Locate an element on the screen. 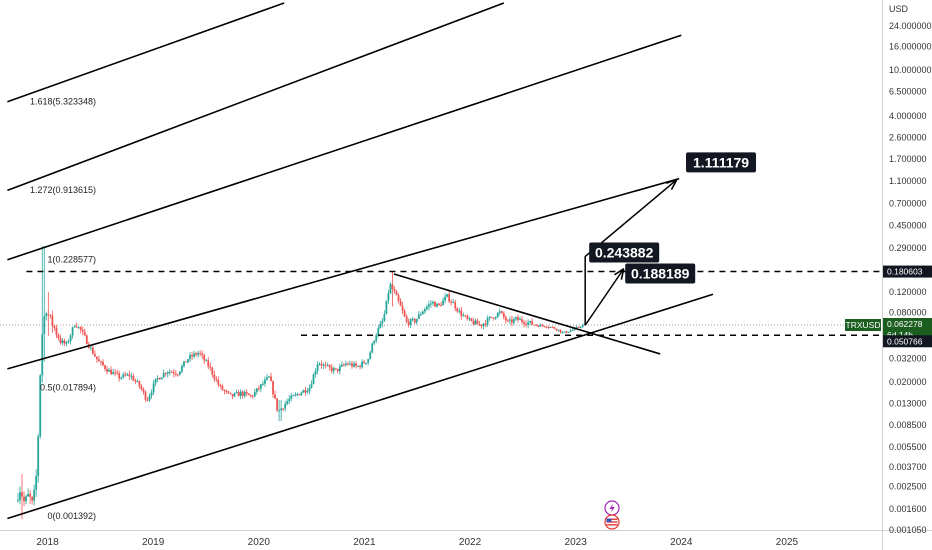 The height and width of the screenshot is (550, 932). y-tick-label: 0.002500 is located at coordinates (908, 486).